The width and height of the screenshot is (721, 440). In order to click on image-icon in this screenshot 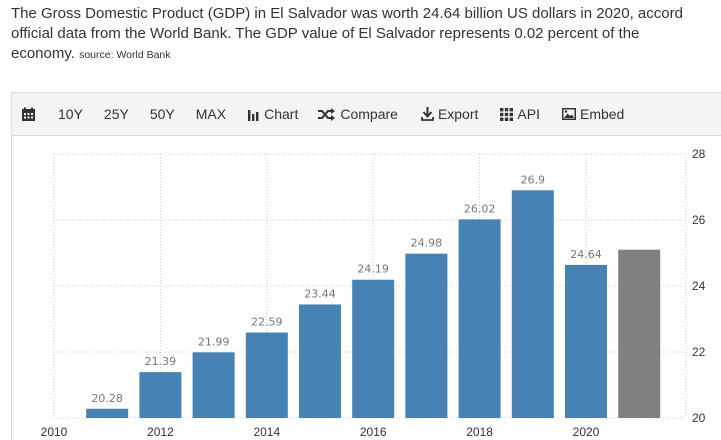, I will do `click(568, 114)`.